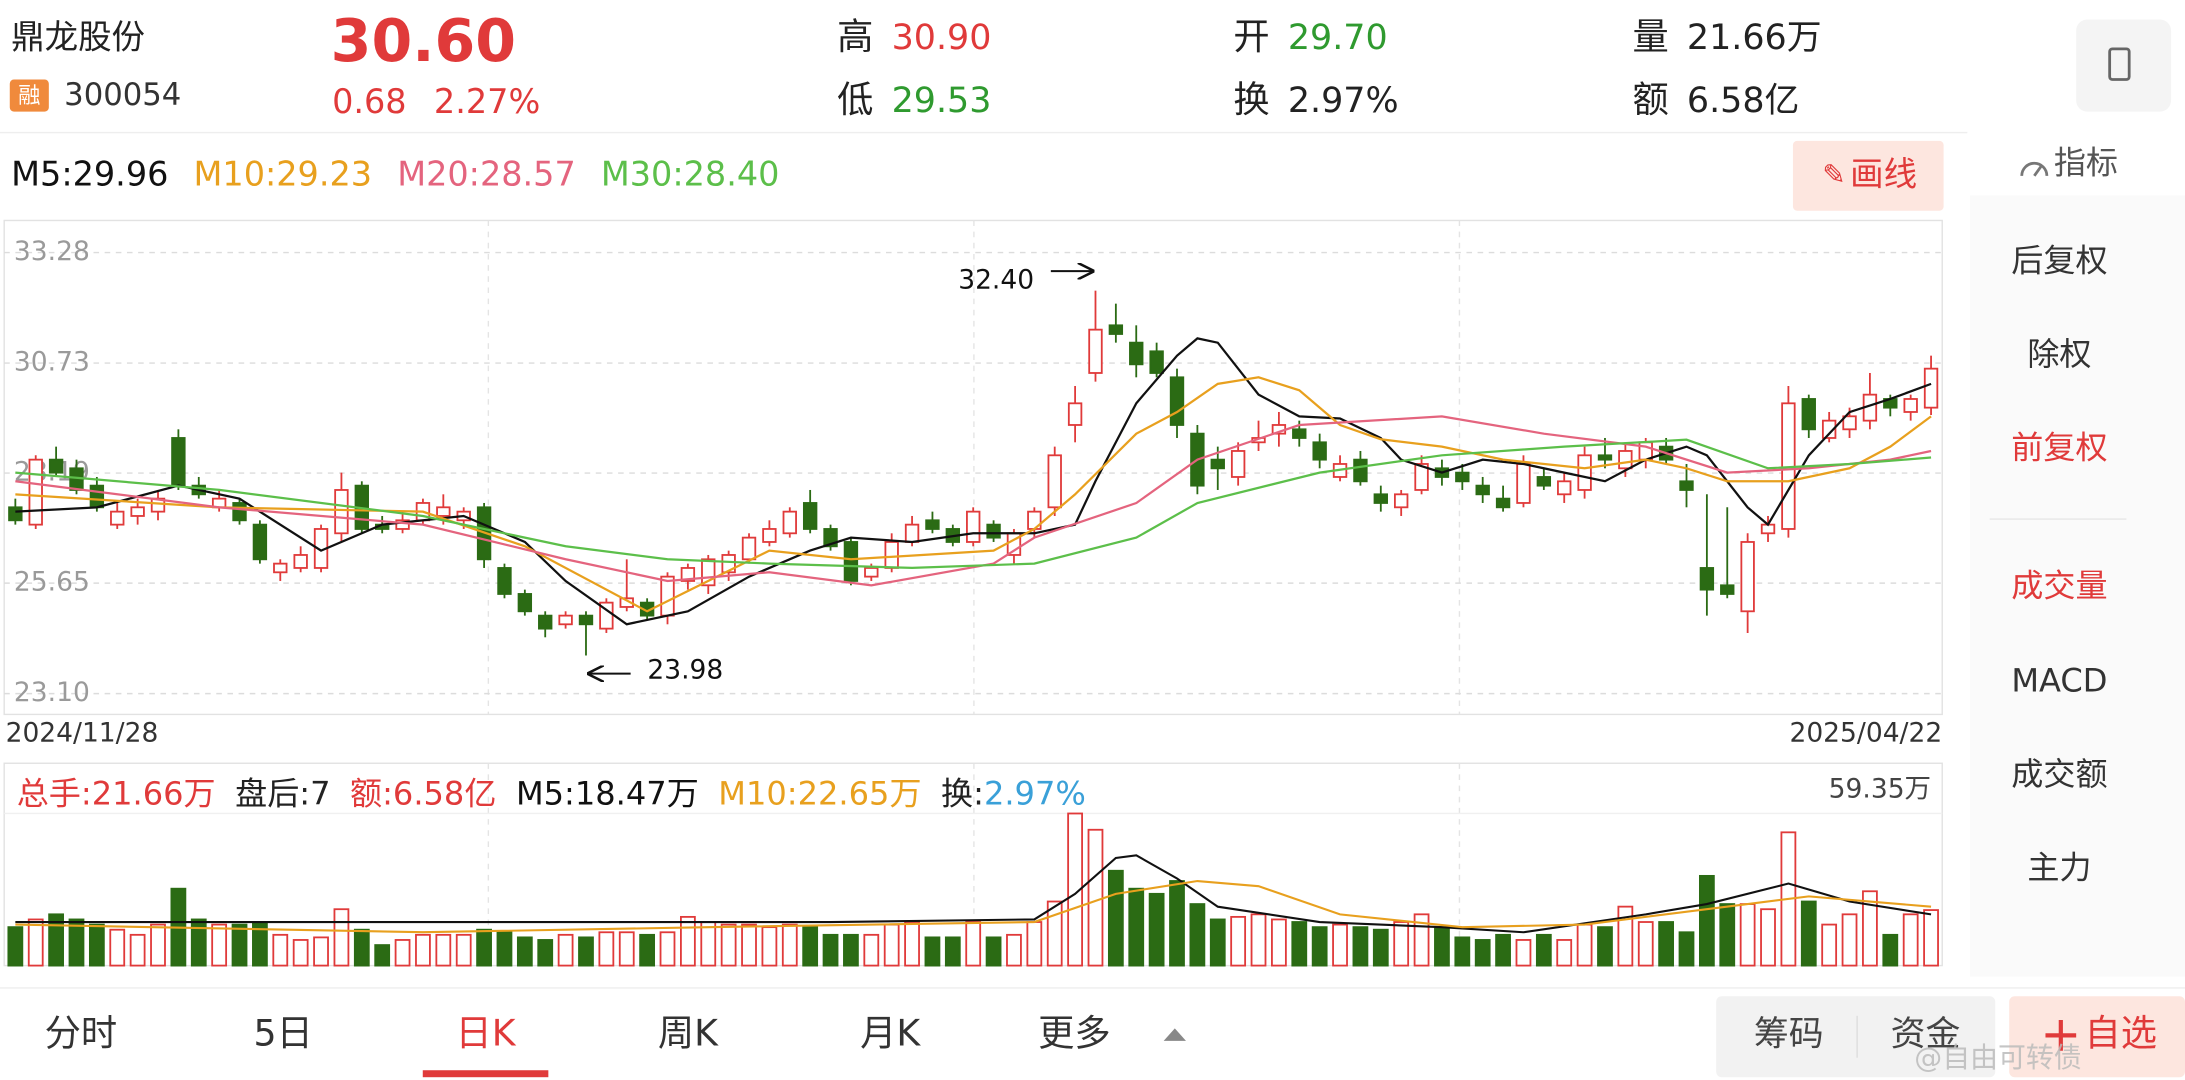 The height and width of the screenshot is (1080, 2185). What do you see at coordinates (283, 1032) in the screenshot?
I see `tab: 5日` at bounding box center [283, 1032].